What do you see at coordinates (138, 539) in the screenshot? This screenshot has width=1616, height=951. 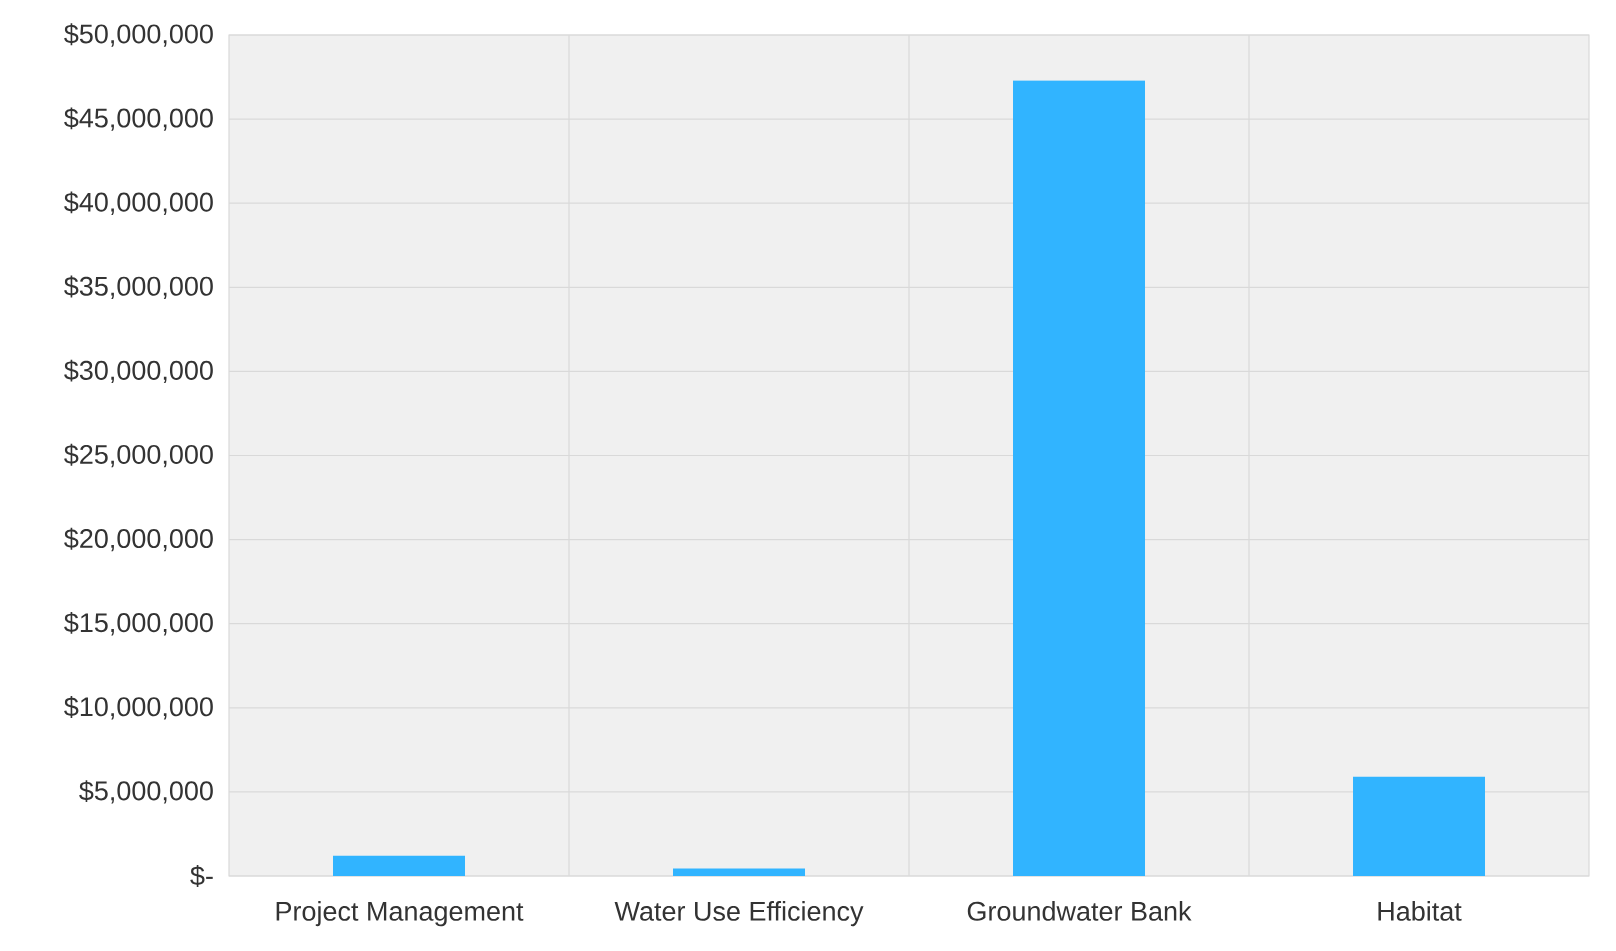 I see `y-tick-label: $20,000,000` at bounding box center [138, 539].